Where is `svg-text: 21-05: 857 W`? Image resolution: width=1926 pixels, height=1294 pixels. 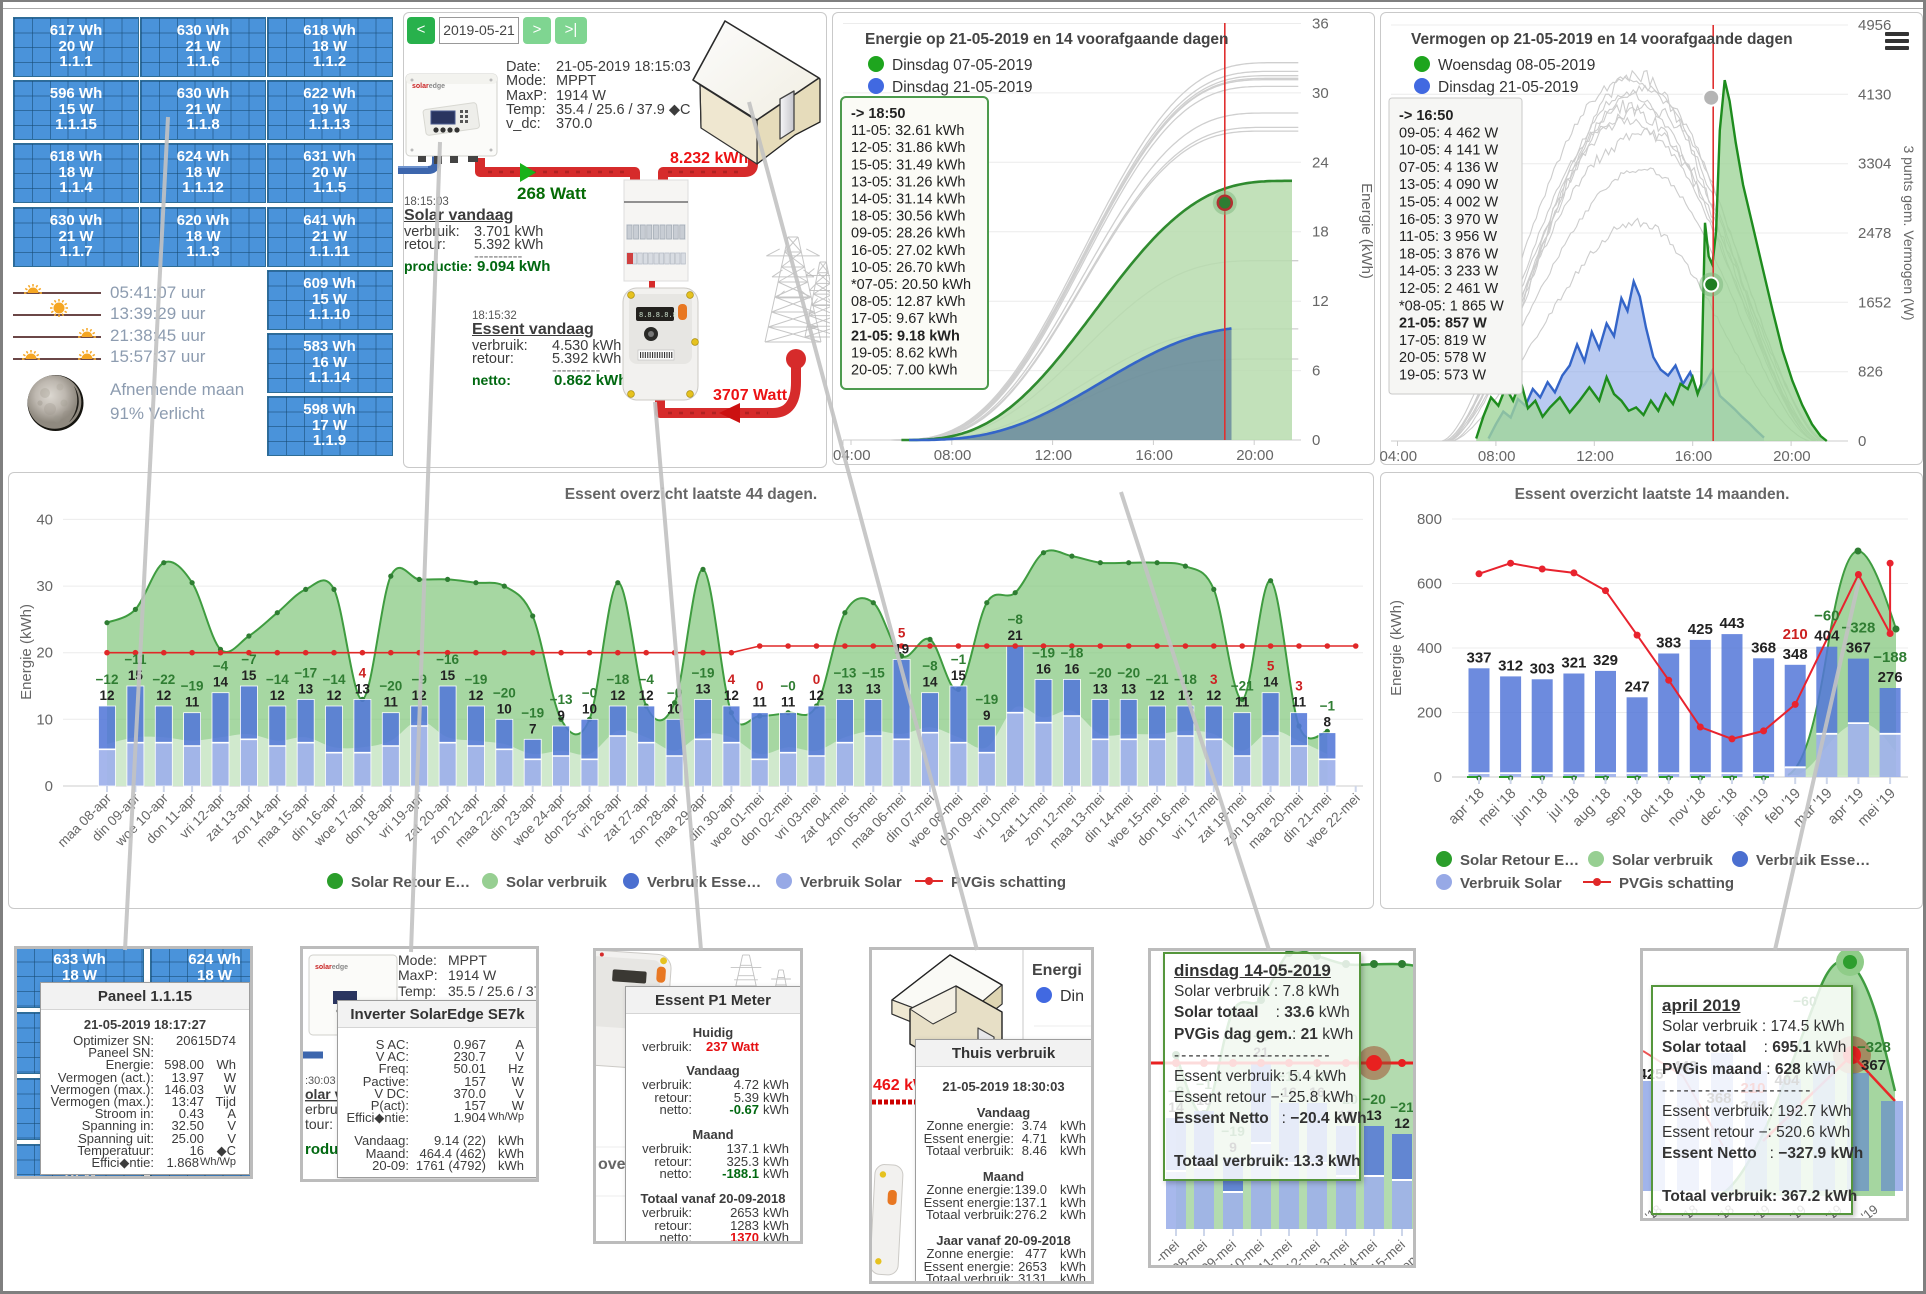
svg-text: 21-05: 857 W is located at coordinates (1443, 324).